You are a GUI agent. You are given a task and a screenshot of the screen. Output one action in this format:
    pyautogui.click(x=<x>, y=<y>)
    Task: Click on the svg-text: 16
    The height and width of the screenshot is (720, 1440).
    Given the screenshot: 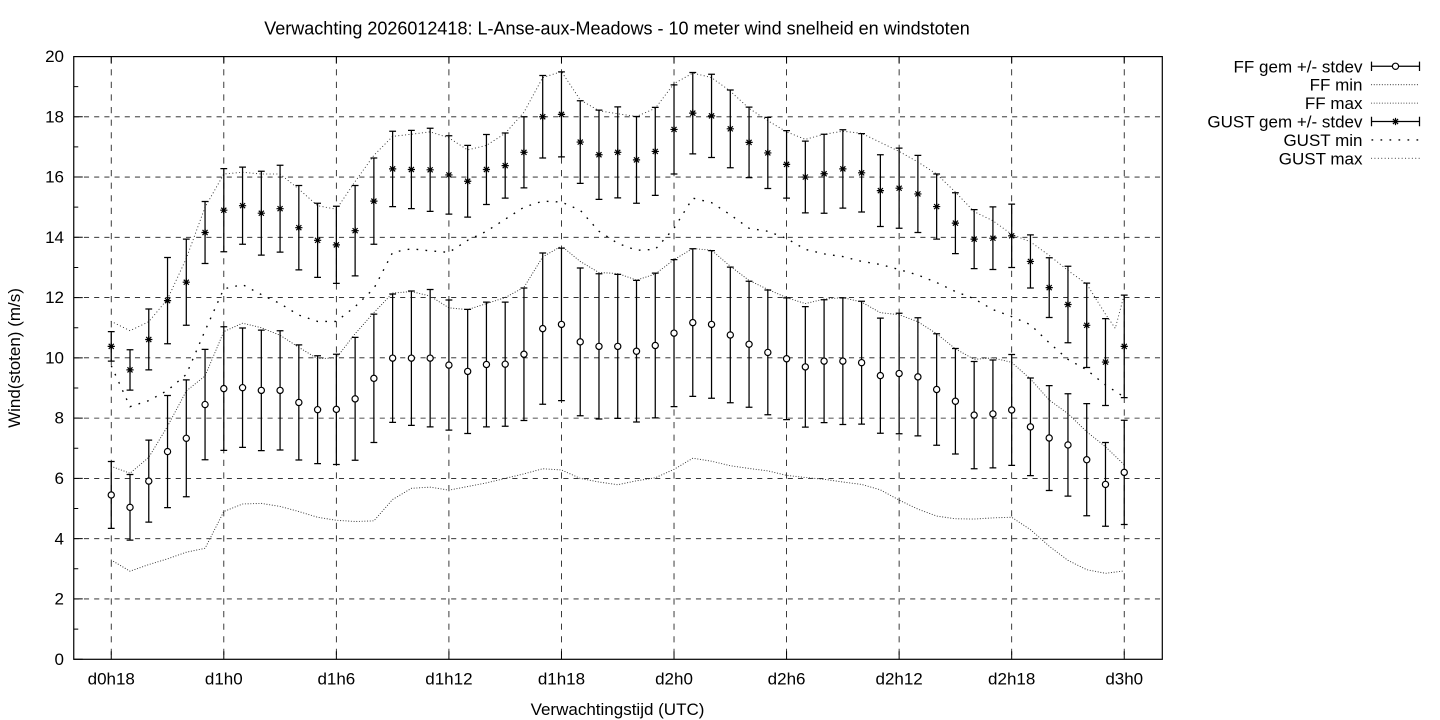 What is the action you would take?
    pyautogui.click(x=54, y=177)
    